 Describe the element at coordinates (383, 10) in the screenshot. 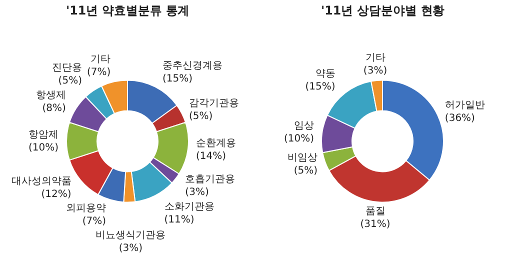

I see `chart-title: '11년 상담분야별 현황` at that location.